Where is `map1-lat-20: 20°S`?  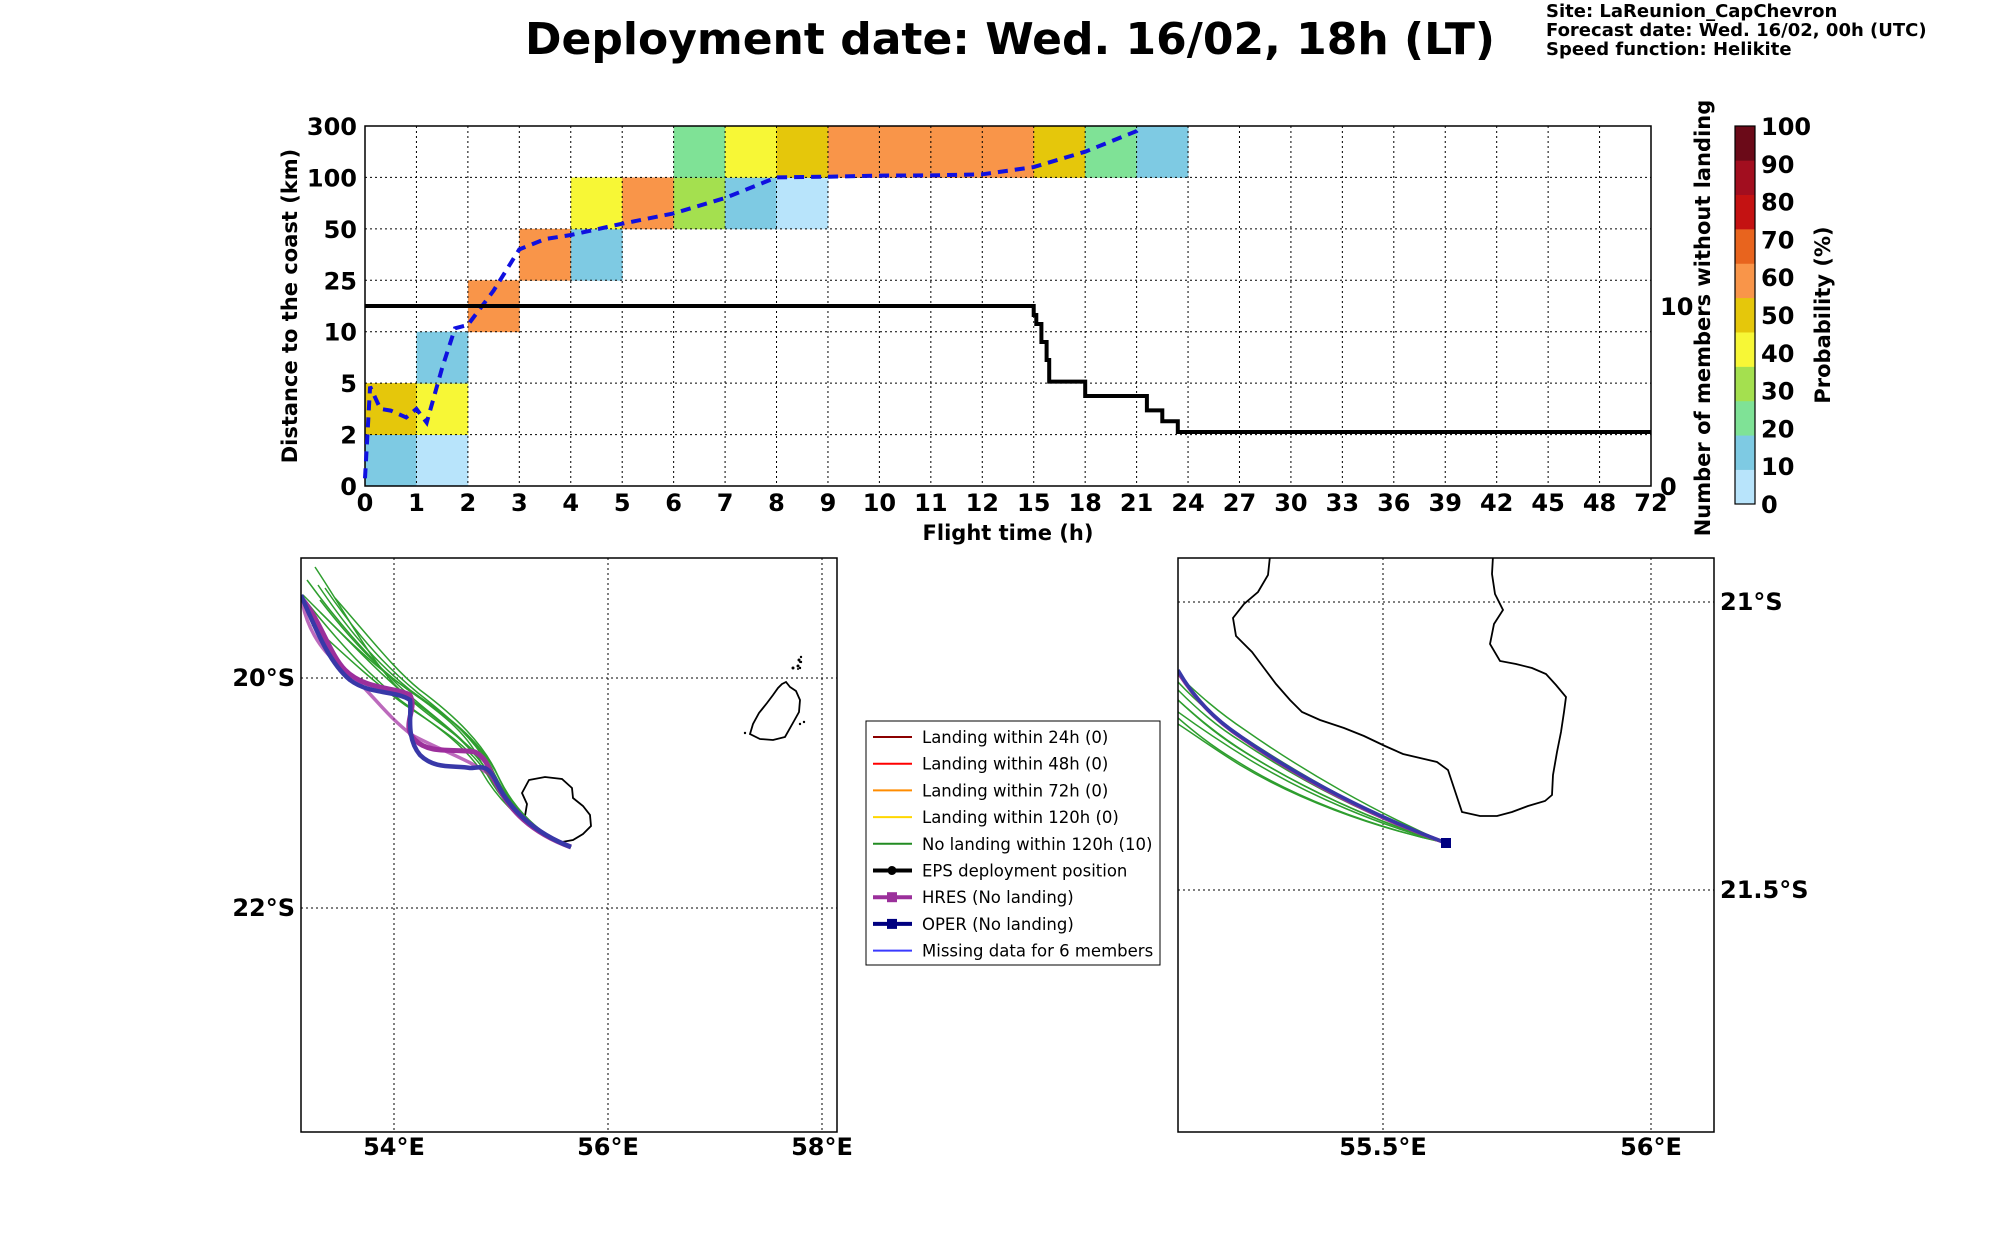 map1-lat-20: 20°S is located at coordinates (263, 678).